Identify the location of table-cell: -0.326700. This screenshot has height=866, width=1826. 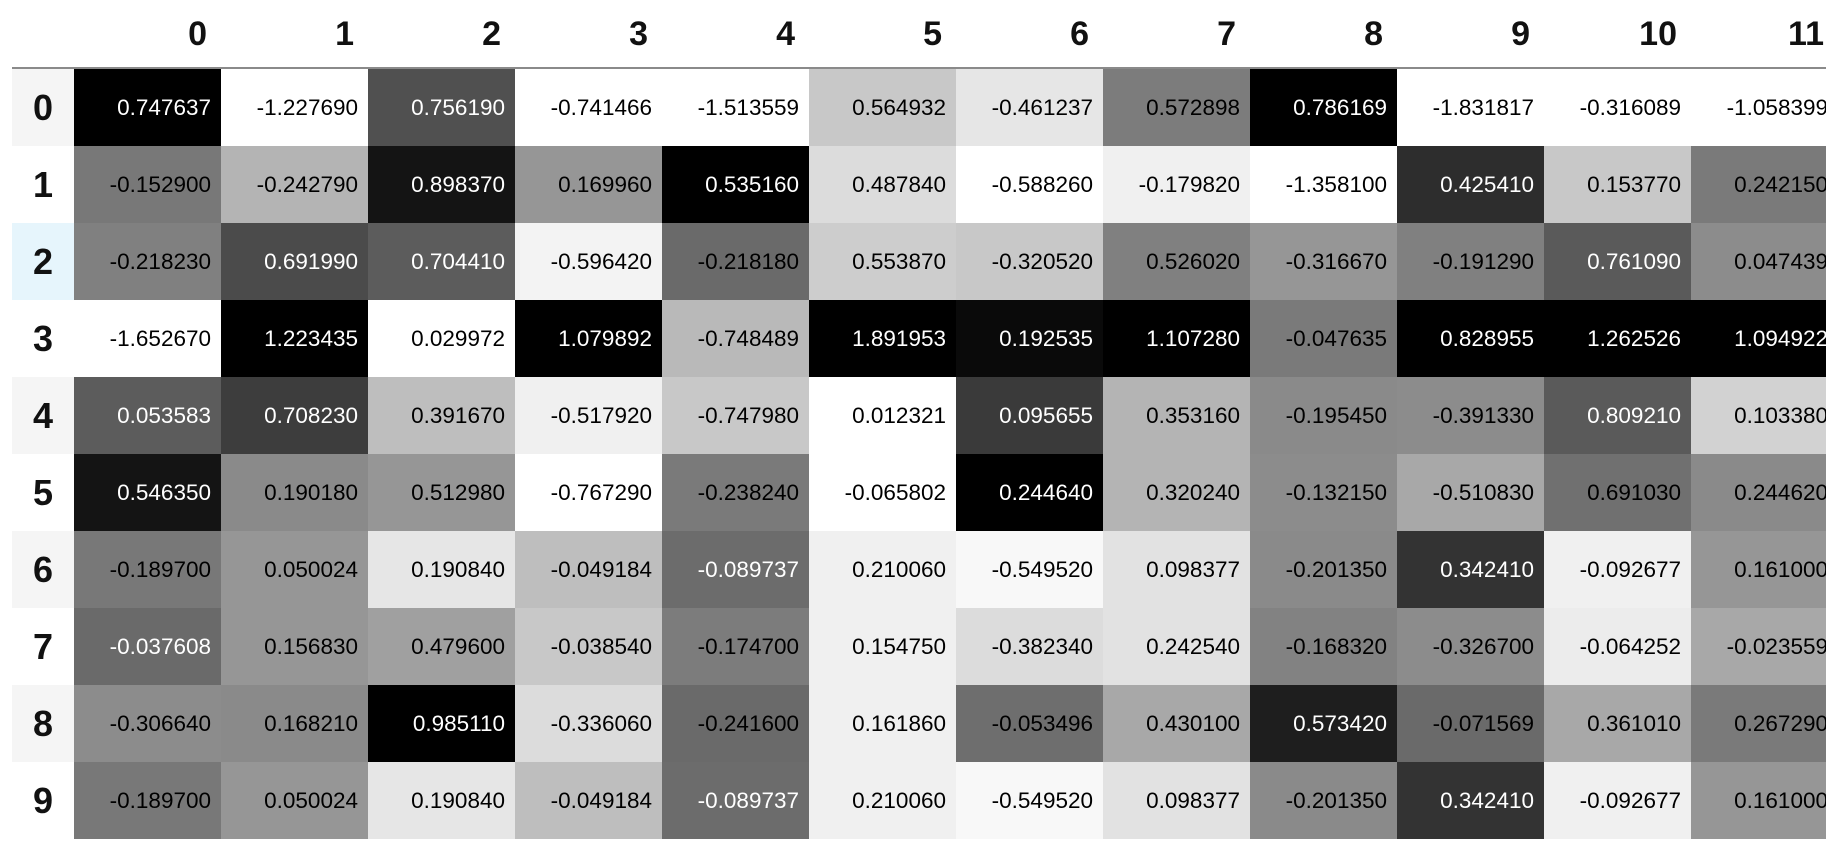
(1470, 646).